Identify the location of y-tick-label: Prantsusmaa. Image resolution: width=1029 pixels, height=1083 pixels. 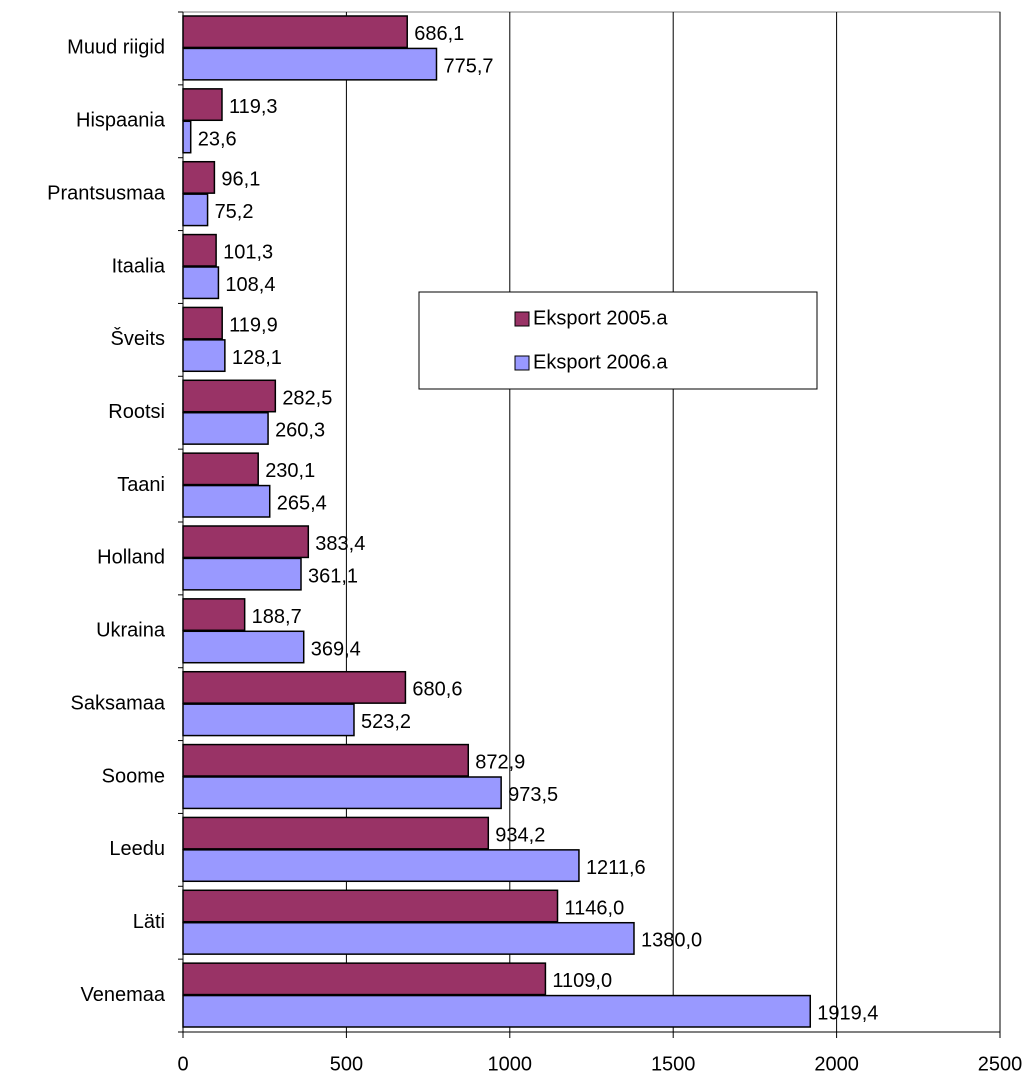
(106, 193).